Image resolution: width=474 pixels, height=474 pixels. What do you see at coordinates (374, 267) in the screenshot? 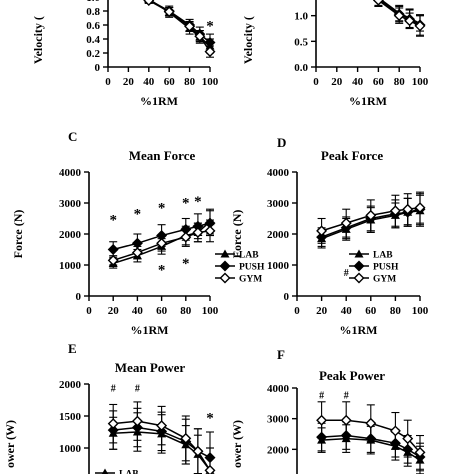
I see `legend: LAB PUSH GYM` at bounding box center [374, 267].